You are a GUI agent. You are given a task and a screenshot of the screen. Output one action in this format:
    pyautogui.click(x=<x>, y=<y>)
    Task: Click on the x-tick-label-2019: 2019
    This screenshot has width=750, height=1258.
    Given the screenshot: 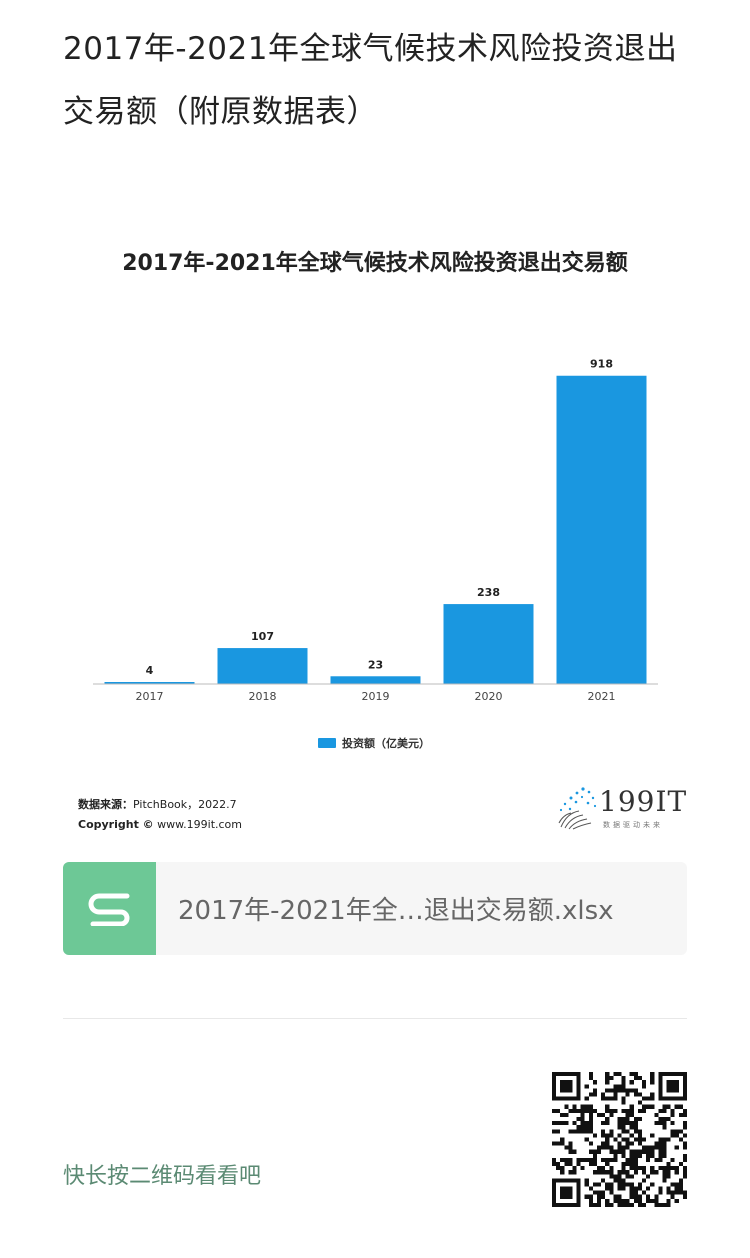 What is the action you would take?
    pyautogui.click(x=376, y=696)
    